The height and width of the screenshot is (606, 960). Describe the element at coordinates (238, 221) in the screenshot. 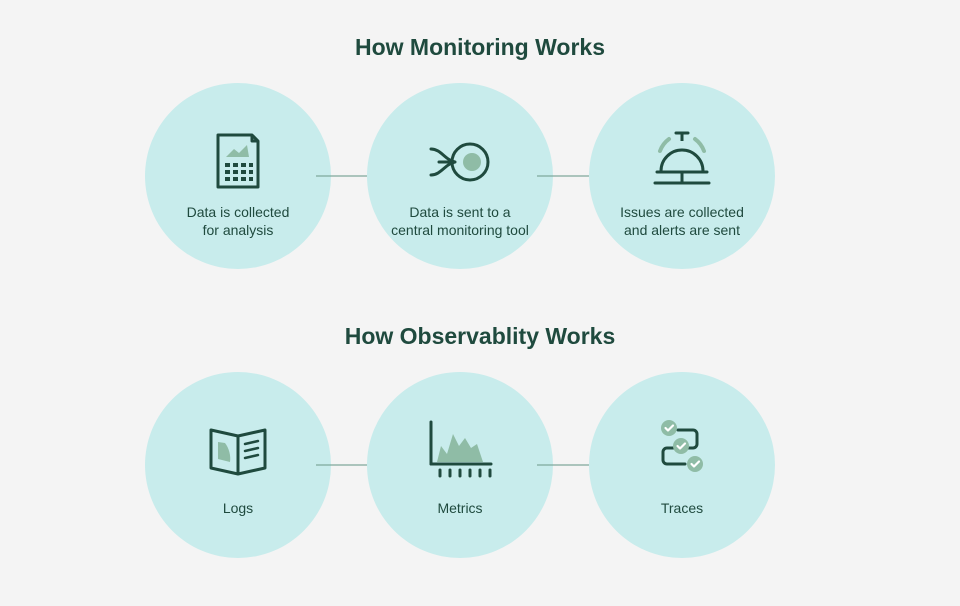

I see `step-label: Data is collected for analysis` at that location.